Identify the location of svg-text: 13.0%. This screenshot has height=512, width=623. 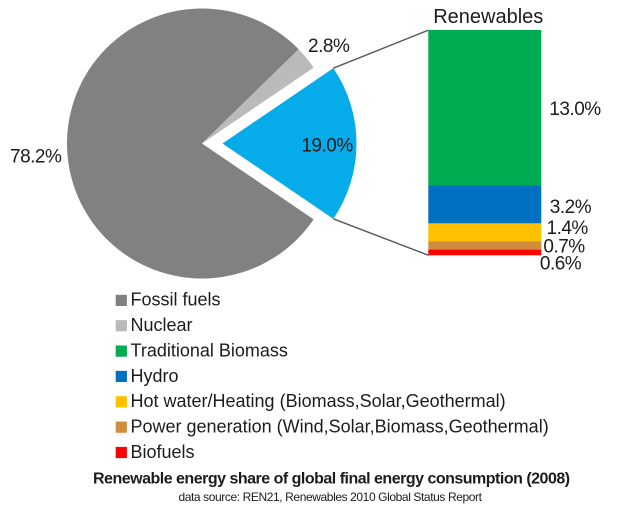
(575, 109).